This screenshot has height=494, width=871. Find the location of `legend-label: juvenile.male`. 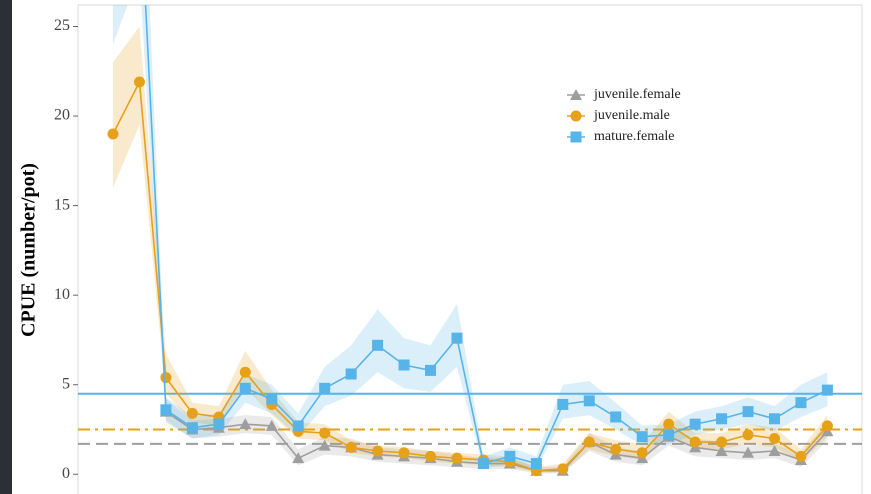

legend-label: juvenile.male is located at coordinates (631, 115).